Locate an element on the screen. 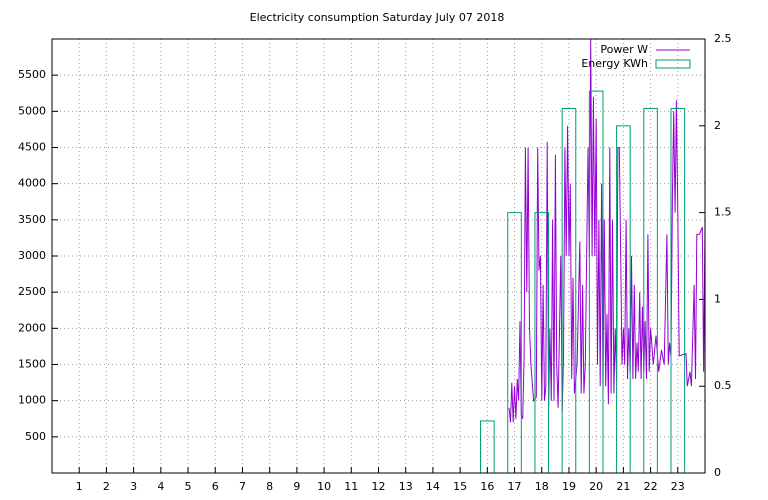 Image resolution: width=768 pixels, height=500 pixels. x-tick-label: 20 is located at coordinates (596, 486).